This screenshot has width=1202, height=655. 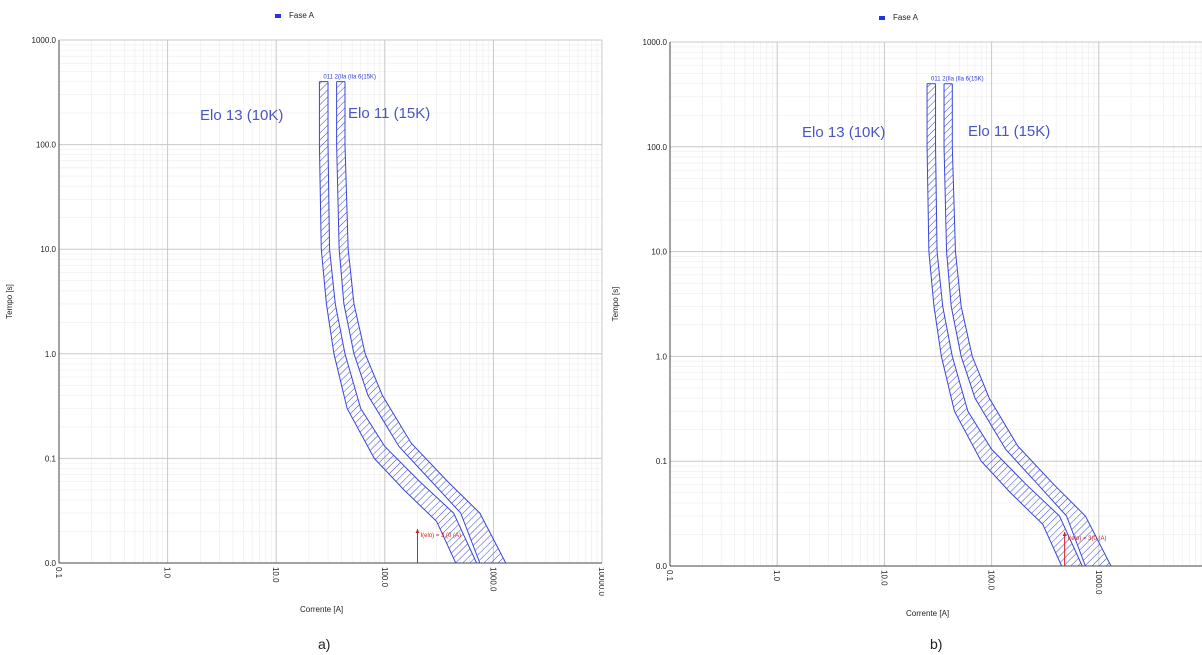 I want to click on pickup-label: I(elo) = 3.(0 (A), so click(x=440, y=536).